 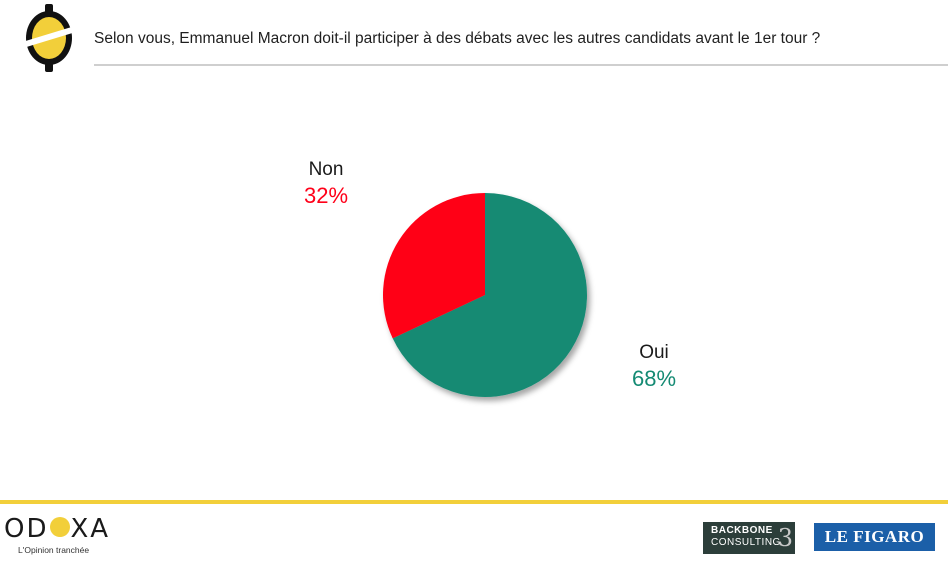 What do you see at coordinates (746, 542) in the screenshot?
I see `backbone-line2: CONSULTING` at bounding box center [746, 542].